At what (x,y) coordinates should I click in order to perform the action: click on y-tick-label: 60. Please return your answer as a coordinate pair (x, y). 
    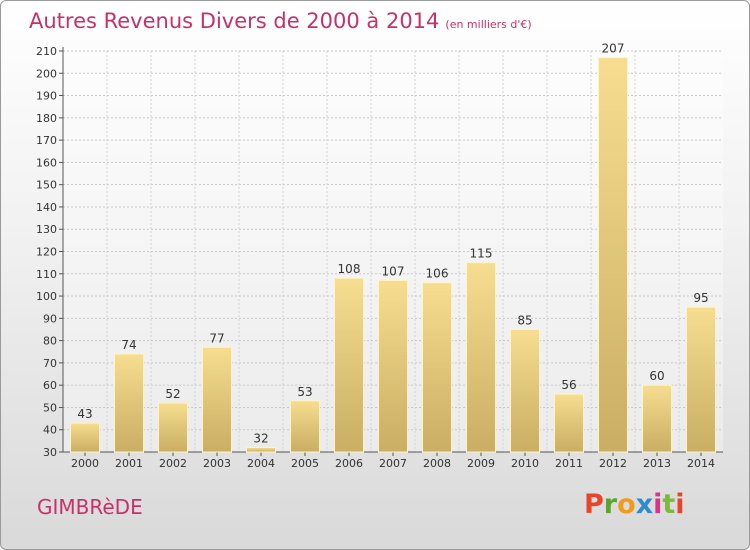
    Looking at the image, I should click on (50, 385).